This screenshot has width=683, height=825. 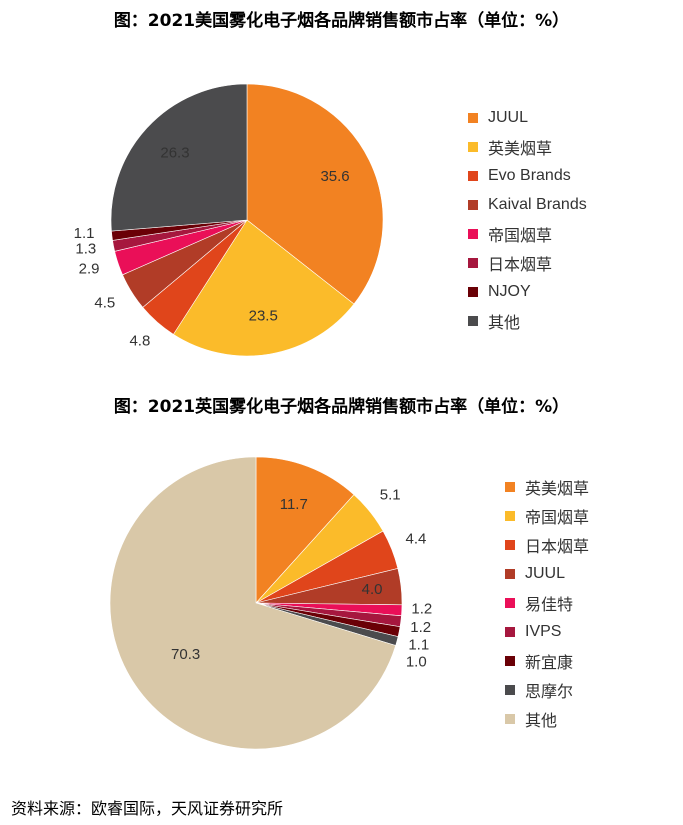 I want to click on chart-title-uk: 图：2021英国雾化电子烟各品牌销售额市占率（单位：%）, so click(x=341, y=407).